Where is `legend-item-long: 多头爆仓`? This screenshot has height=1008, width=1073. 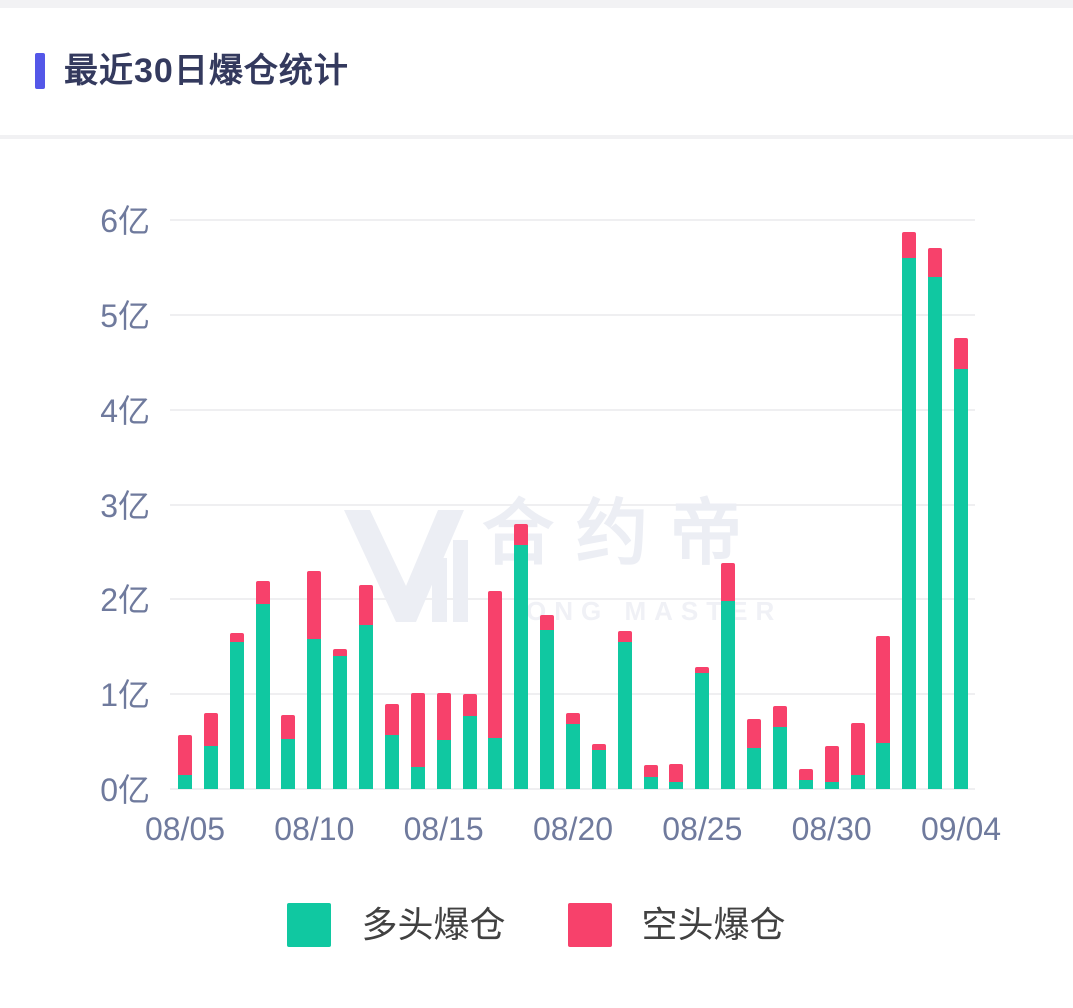 legend-item-long: 多头爆仓 is located at coordinates (396, 925).